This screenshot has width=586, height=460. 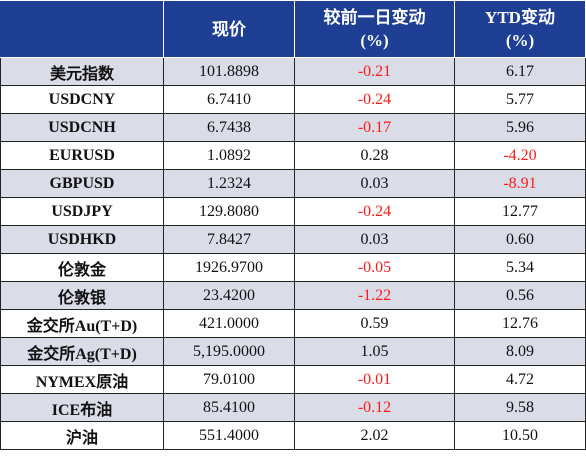 I want to click on header-current-price: 现价, so click(x=229, y=29).